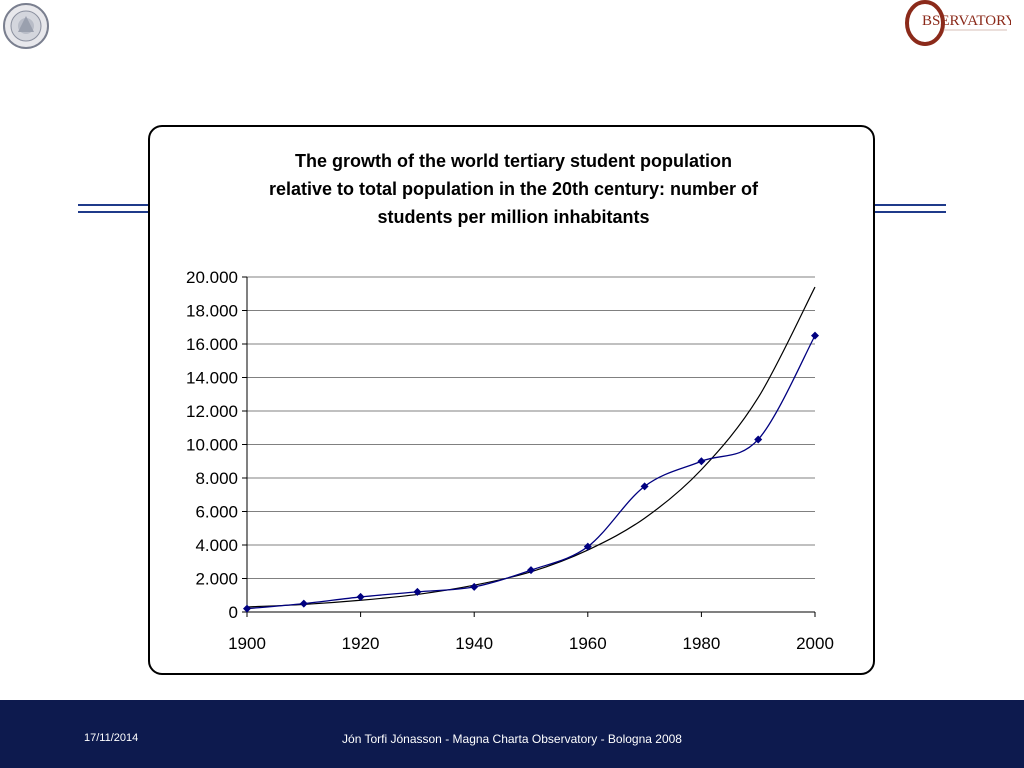 The height and width of the screenshot is (768, 1024). Describe the element at coordinates (111, 738) in the screenshot. I see `footer-date: 17/11/2014` at that location.